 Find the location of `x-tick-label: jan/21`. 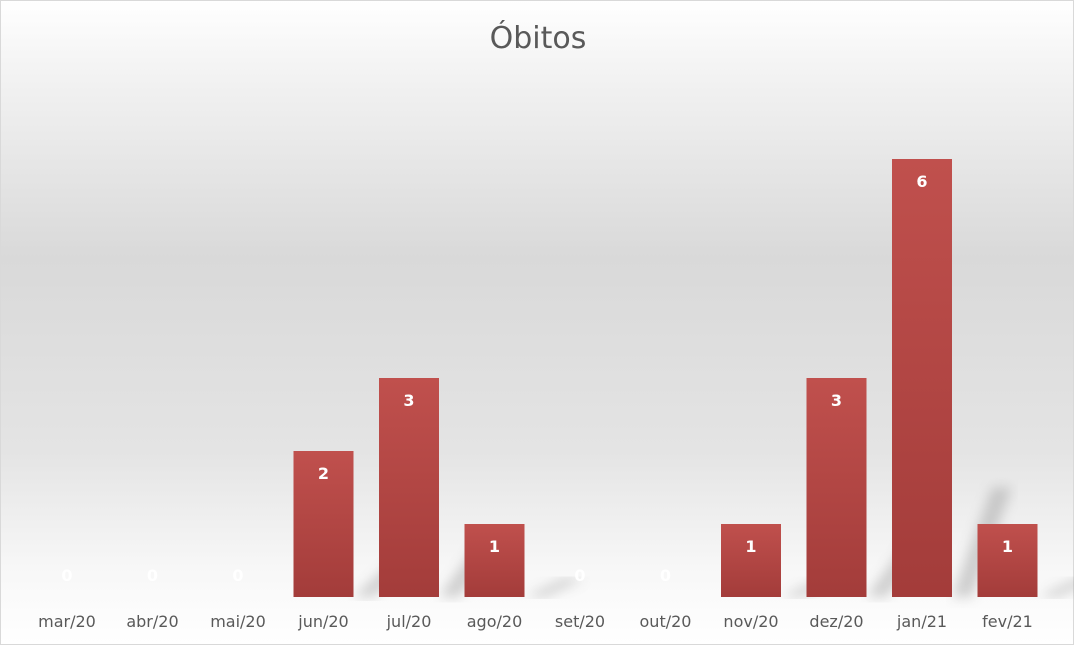

x-tick-label: jan/21 is located at coordinates (921, 621).